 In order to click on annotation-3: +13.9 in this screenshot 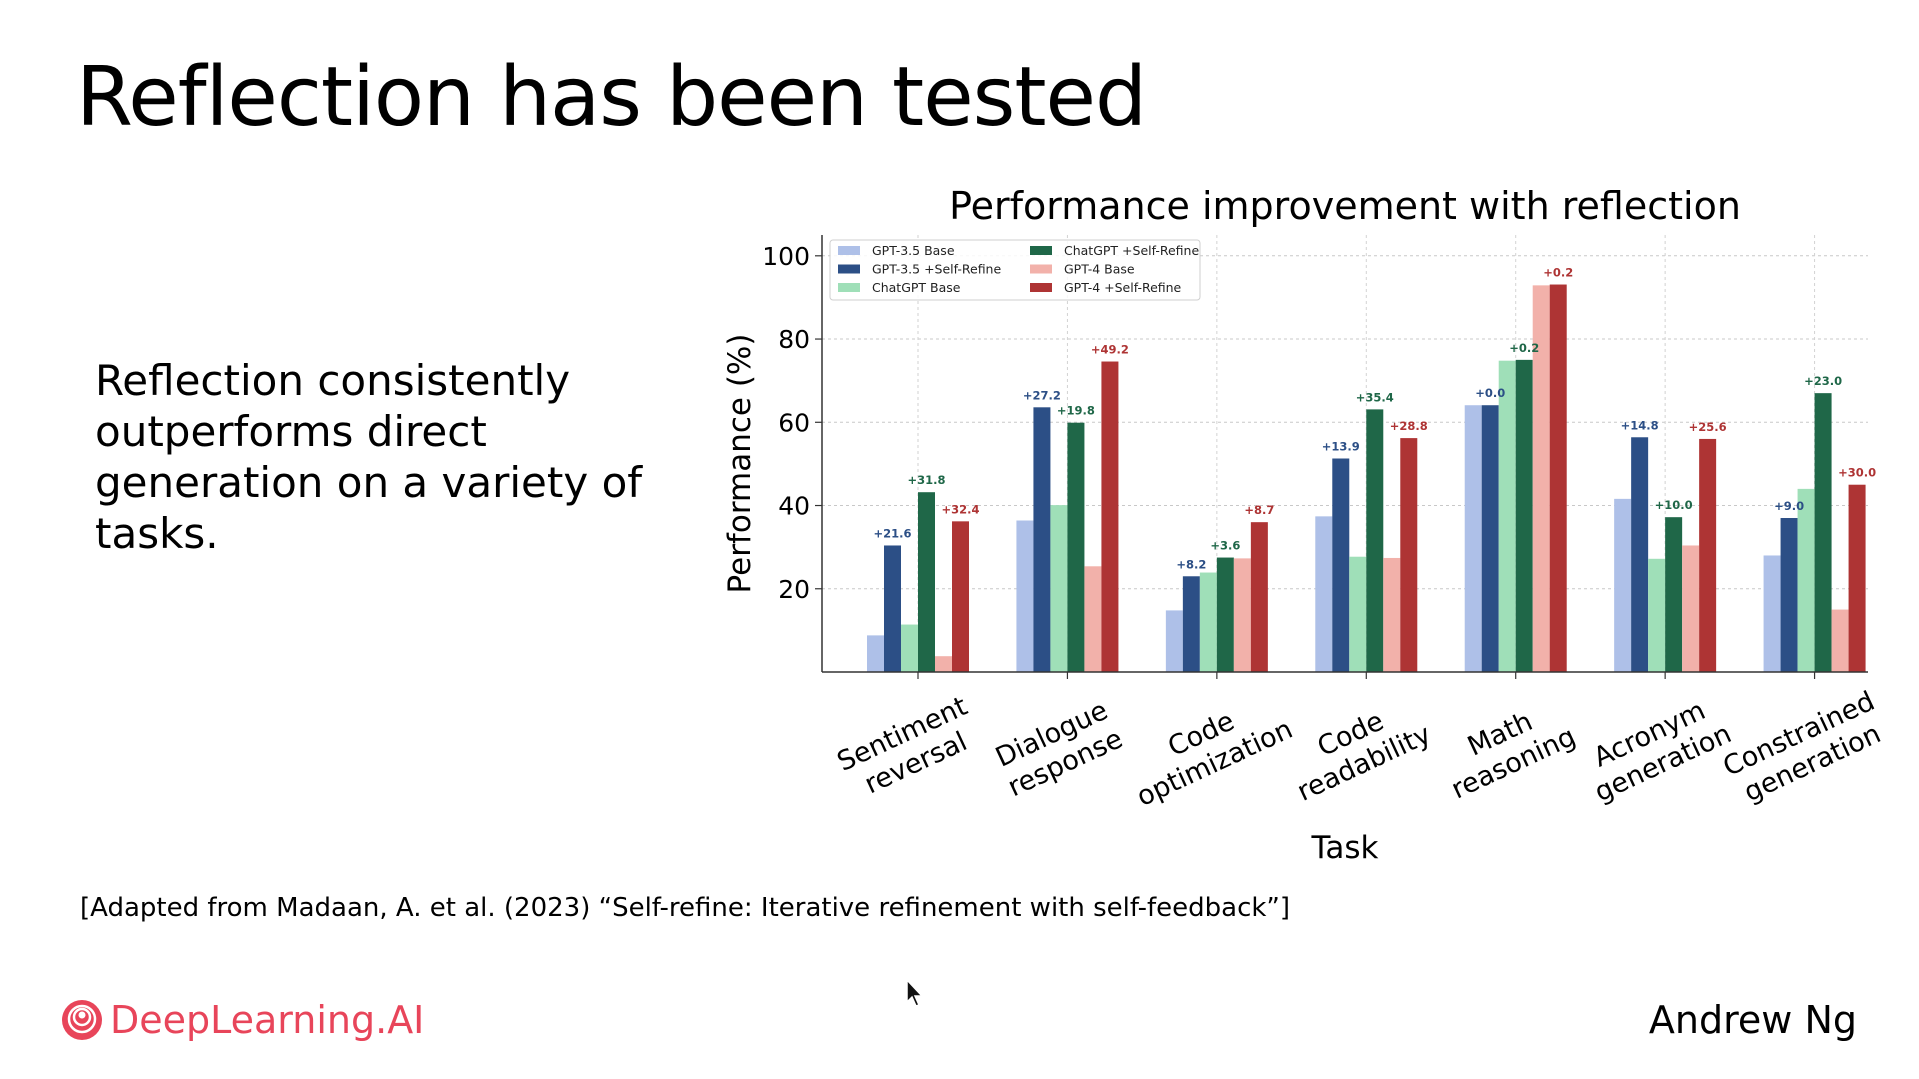, I will do `click(1341, 446)`.